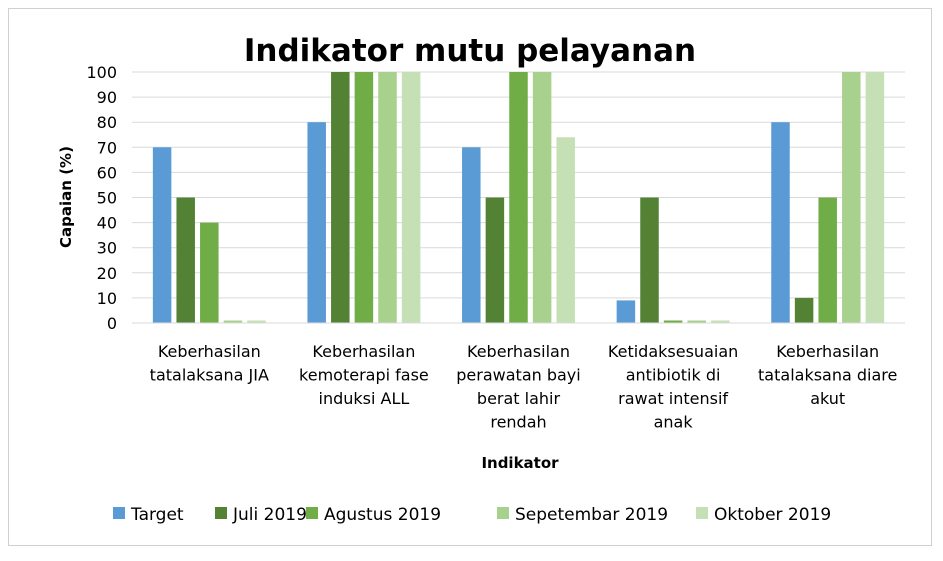 The width and height of the screenshot is (943, 561). Describe the element at coordinates (520, 463) in the screenshot. I see `x-axis-title: Indikator` at that location.